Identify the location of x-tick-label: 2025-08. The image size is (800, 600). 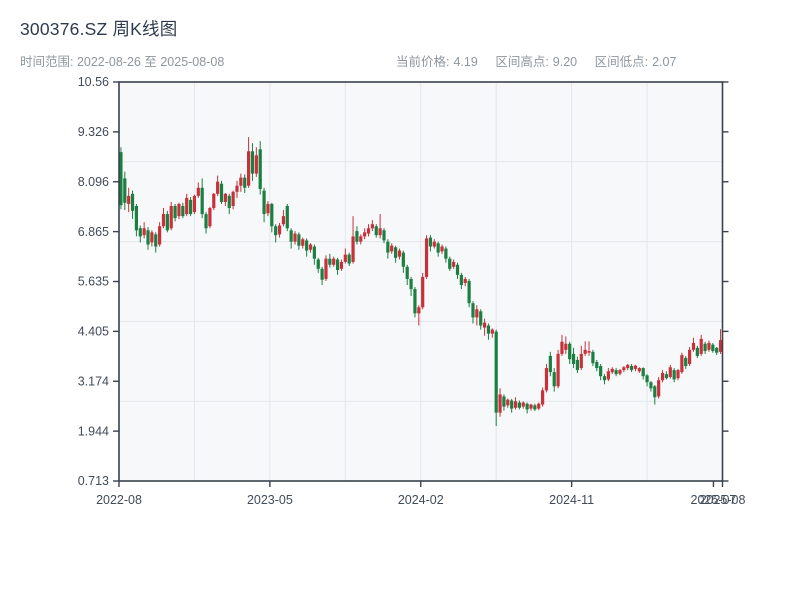
(723, 500).